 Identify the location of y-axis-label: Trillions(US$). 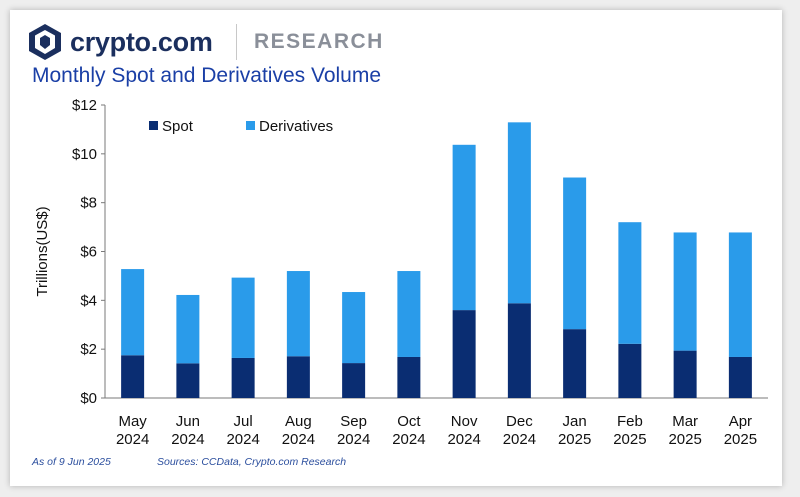
(42, 251).